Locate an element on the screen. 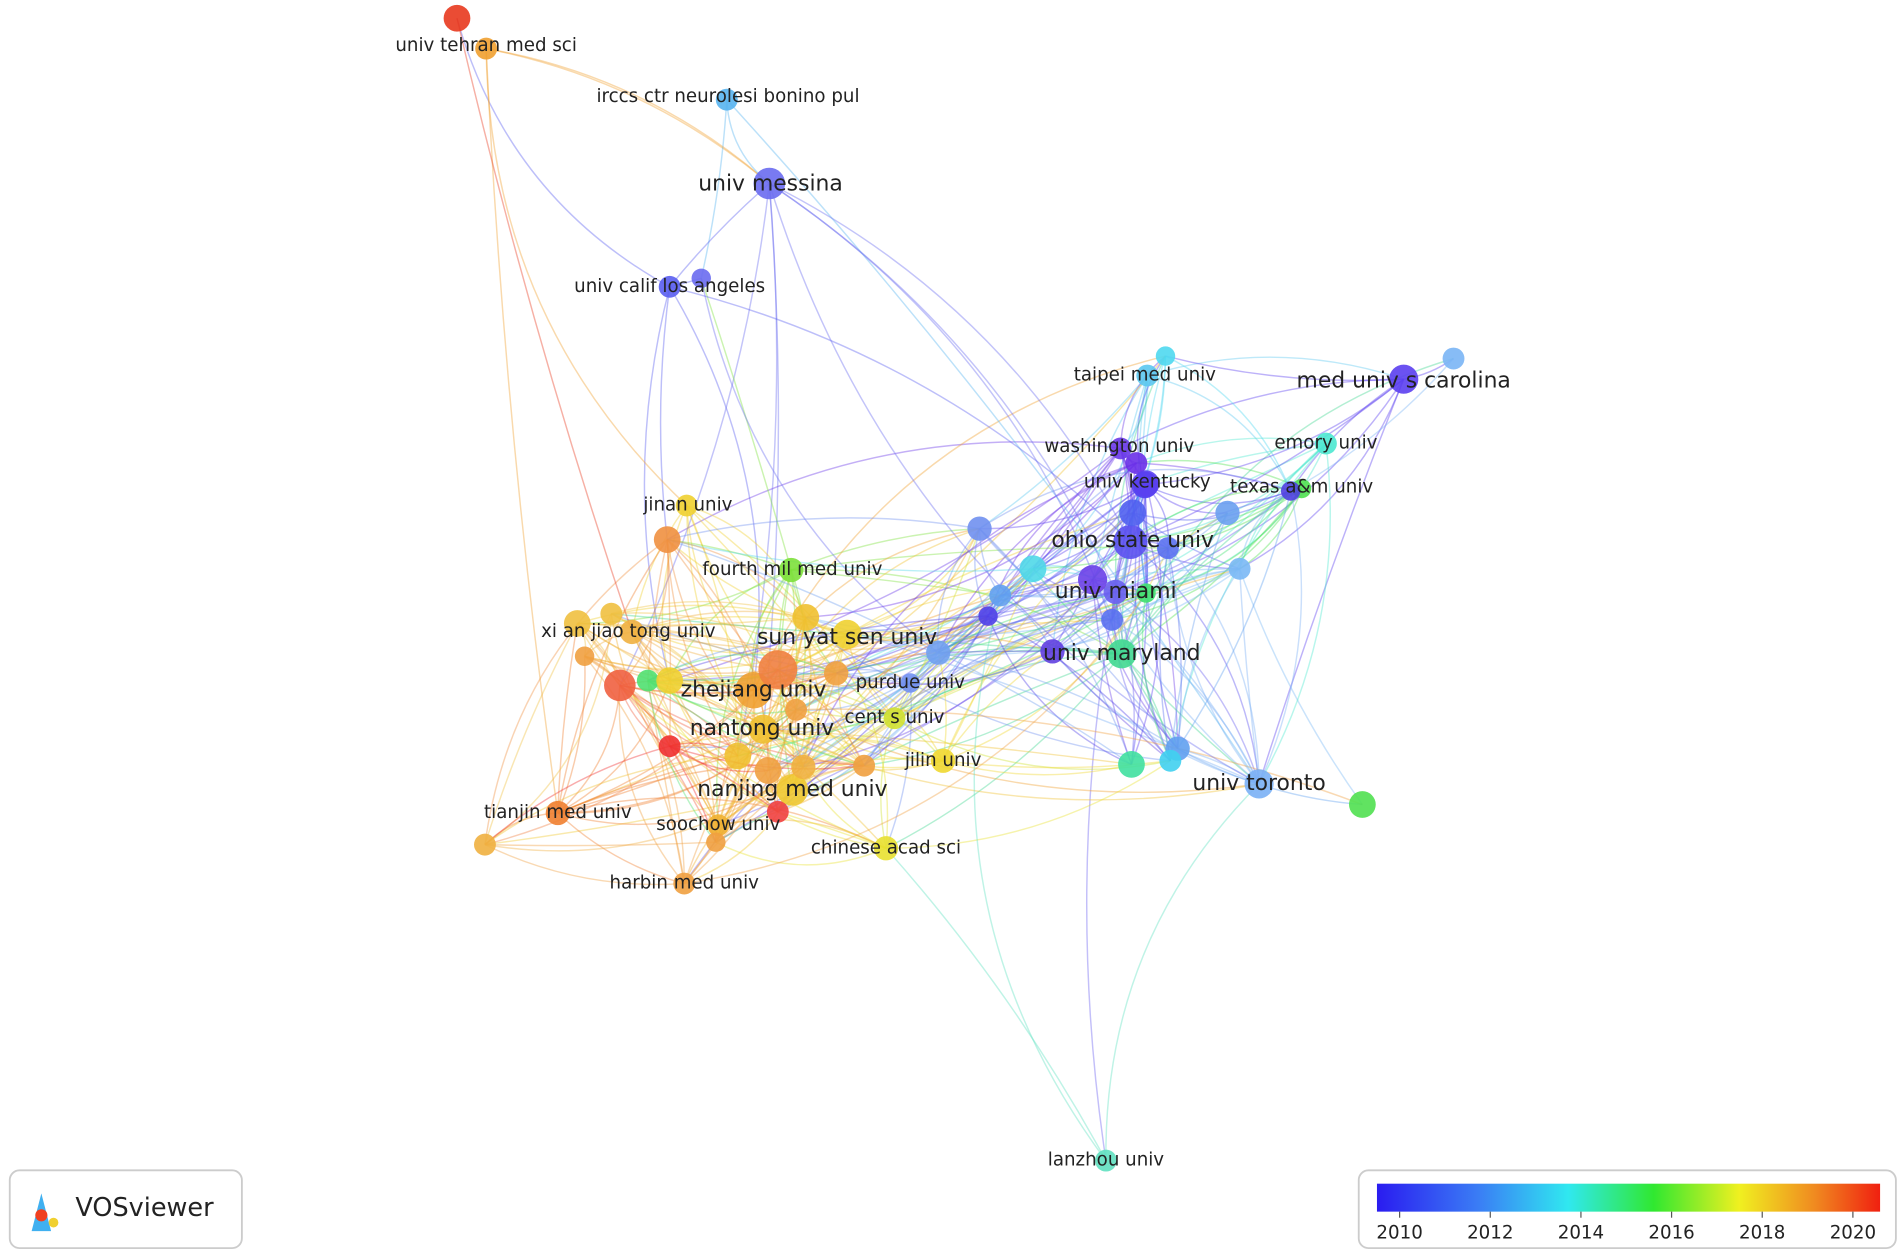 Image resolution: width=1902 pixels, height=1256 pixels. color-bar is located at coordinates (1628, 1197).